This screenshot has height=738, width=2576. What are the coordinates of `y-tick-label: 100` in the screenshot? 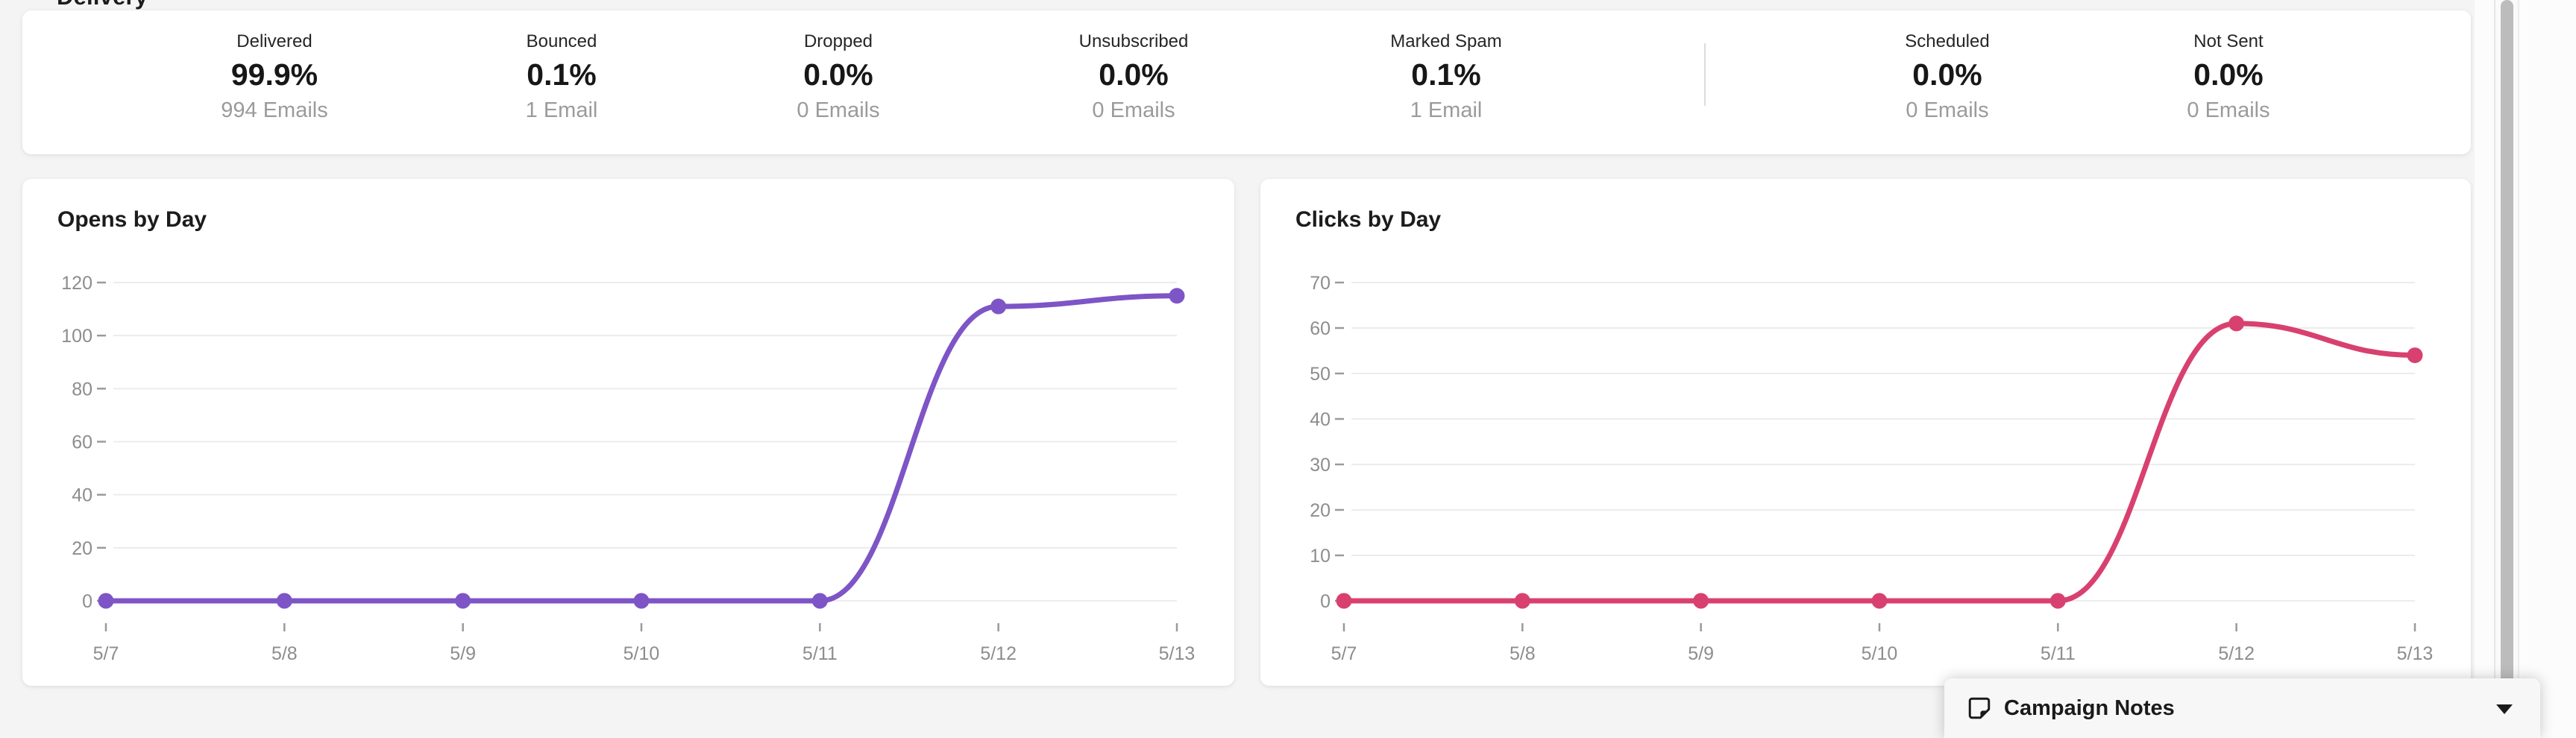 It's located at (77, 337).